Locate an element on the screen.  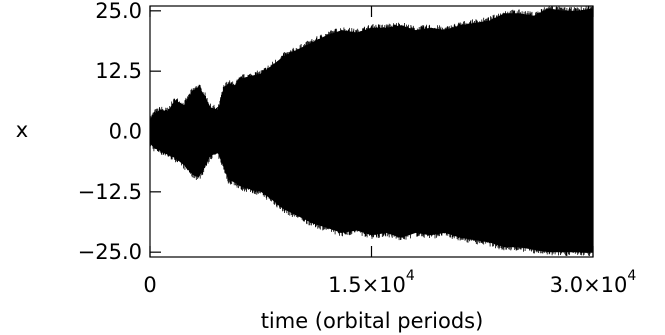
y-tick-label: −12.5 is located at coordinates (110, 192).